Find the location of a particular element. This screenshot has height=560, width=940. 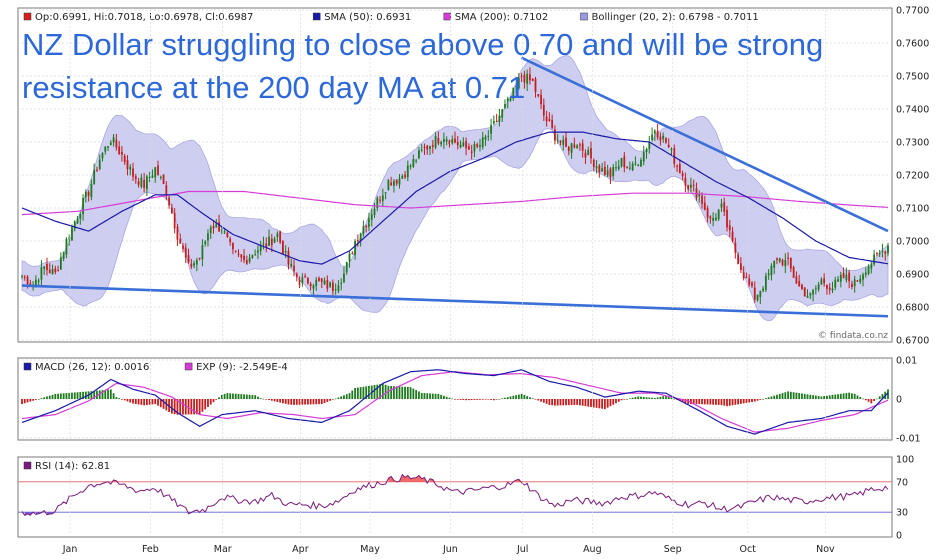

month-label: Aug is located at coordinates (592, 549).